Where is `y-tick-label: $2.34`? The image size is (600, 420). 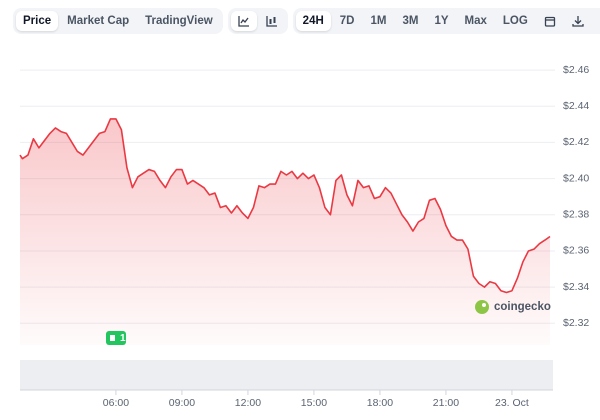
y-tick-label: $2.34 is located at coordinates (576, 287).